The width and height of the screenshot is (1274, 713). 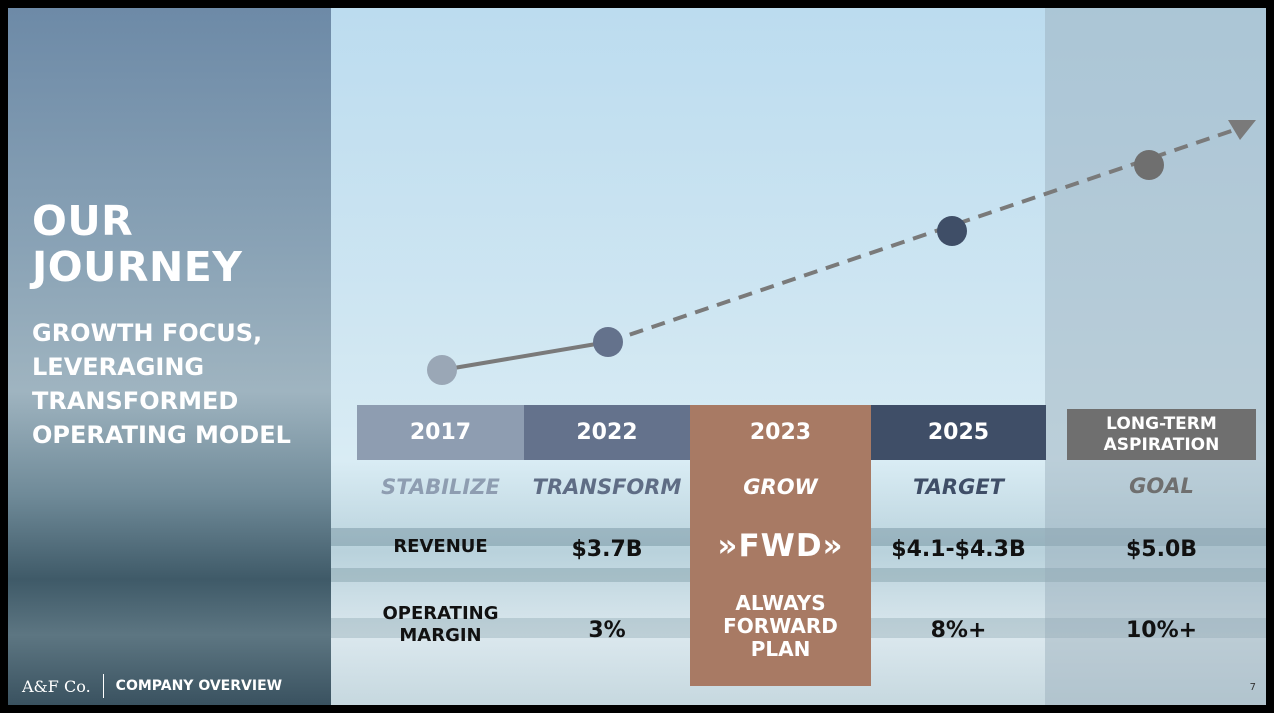 I want to click on row-label-operating-margin: OPERATING MARGIN, so click(x=440, y=625).